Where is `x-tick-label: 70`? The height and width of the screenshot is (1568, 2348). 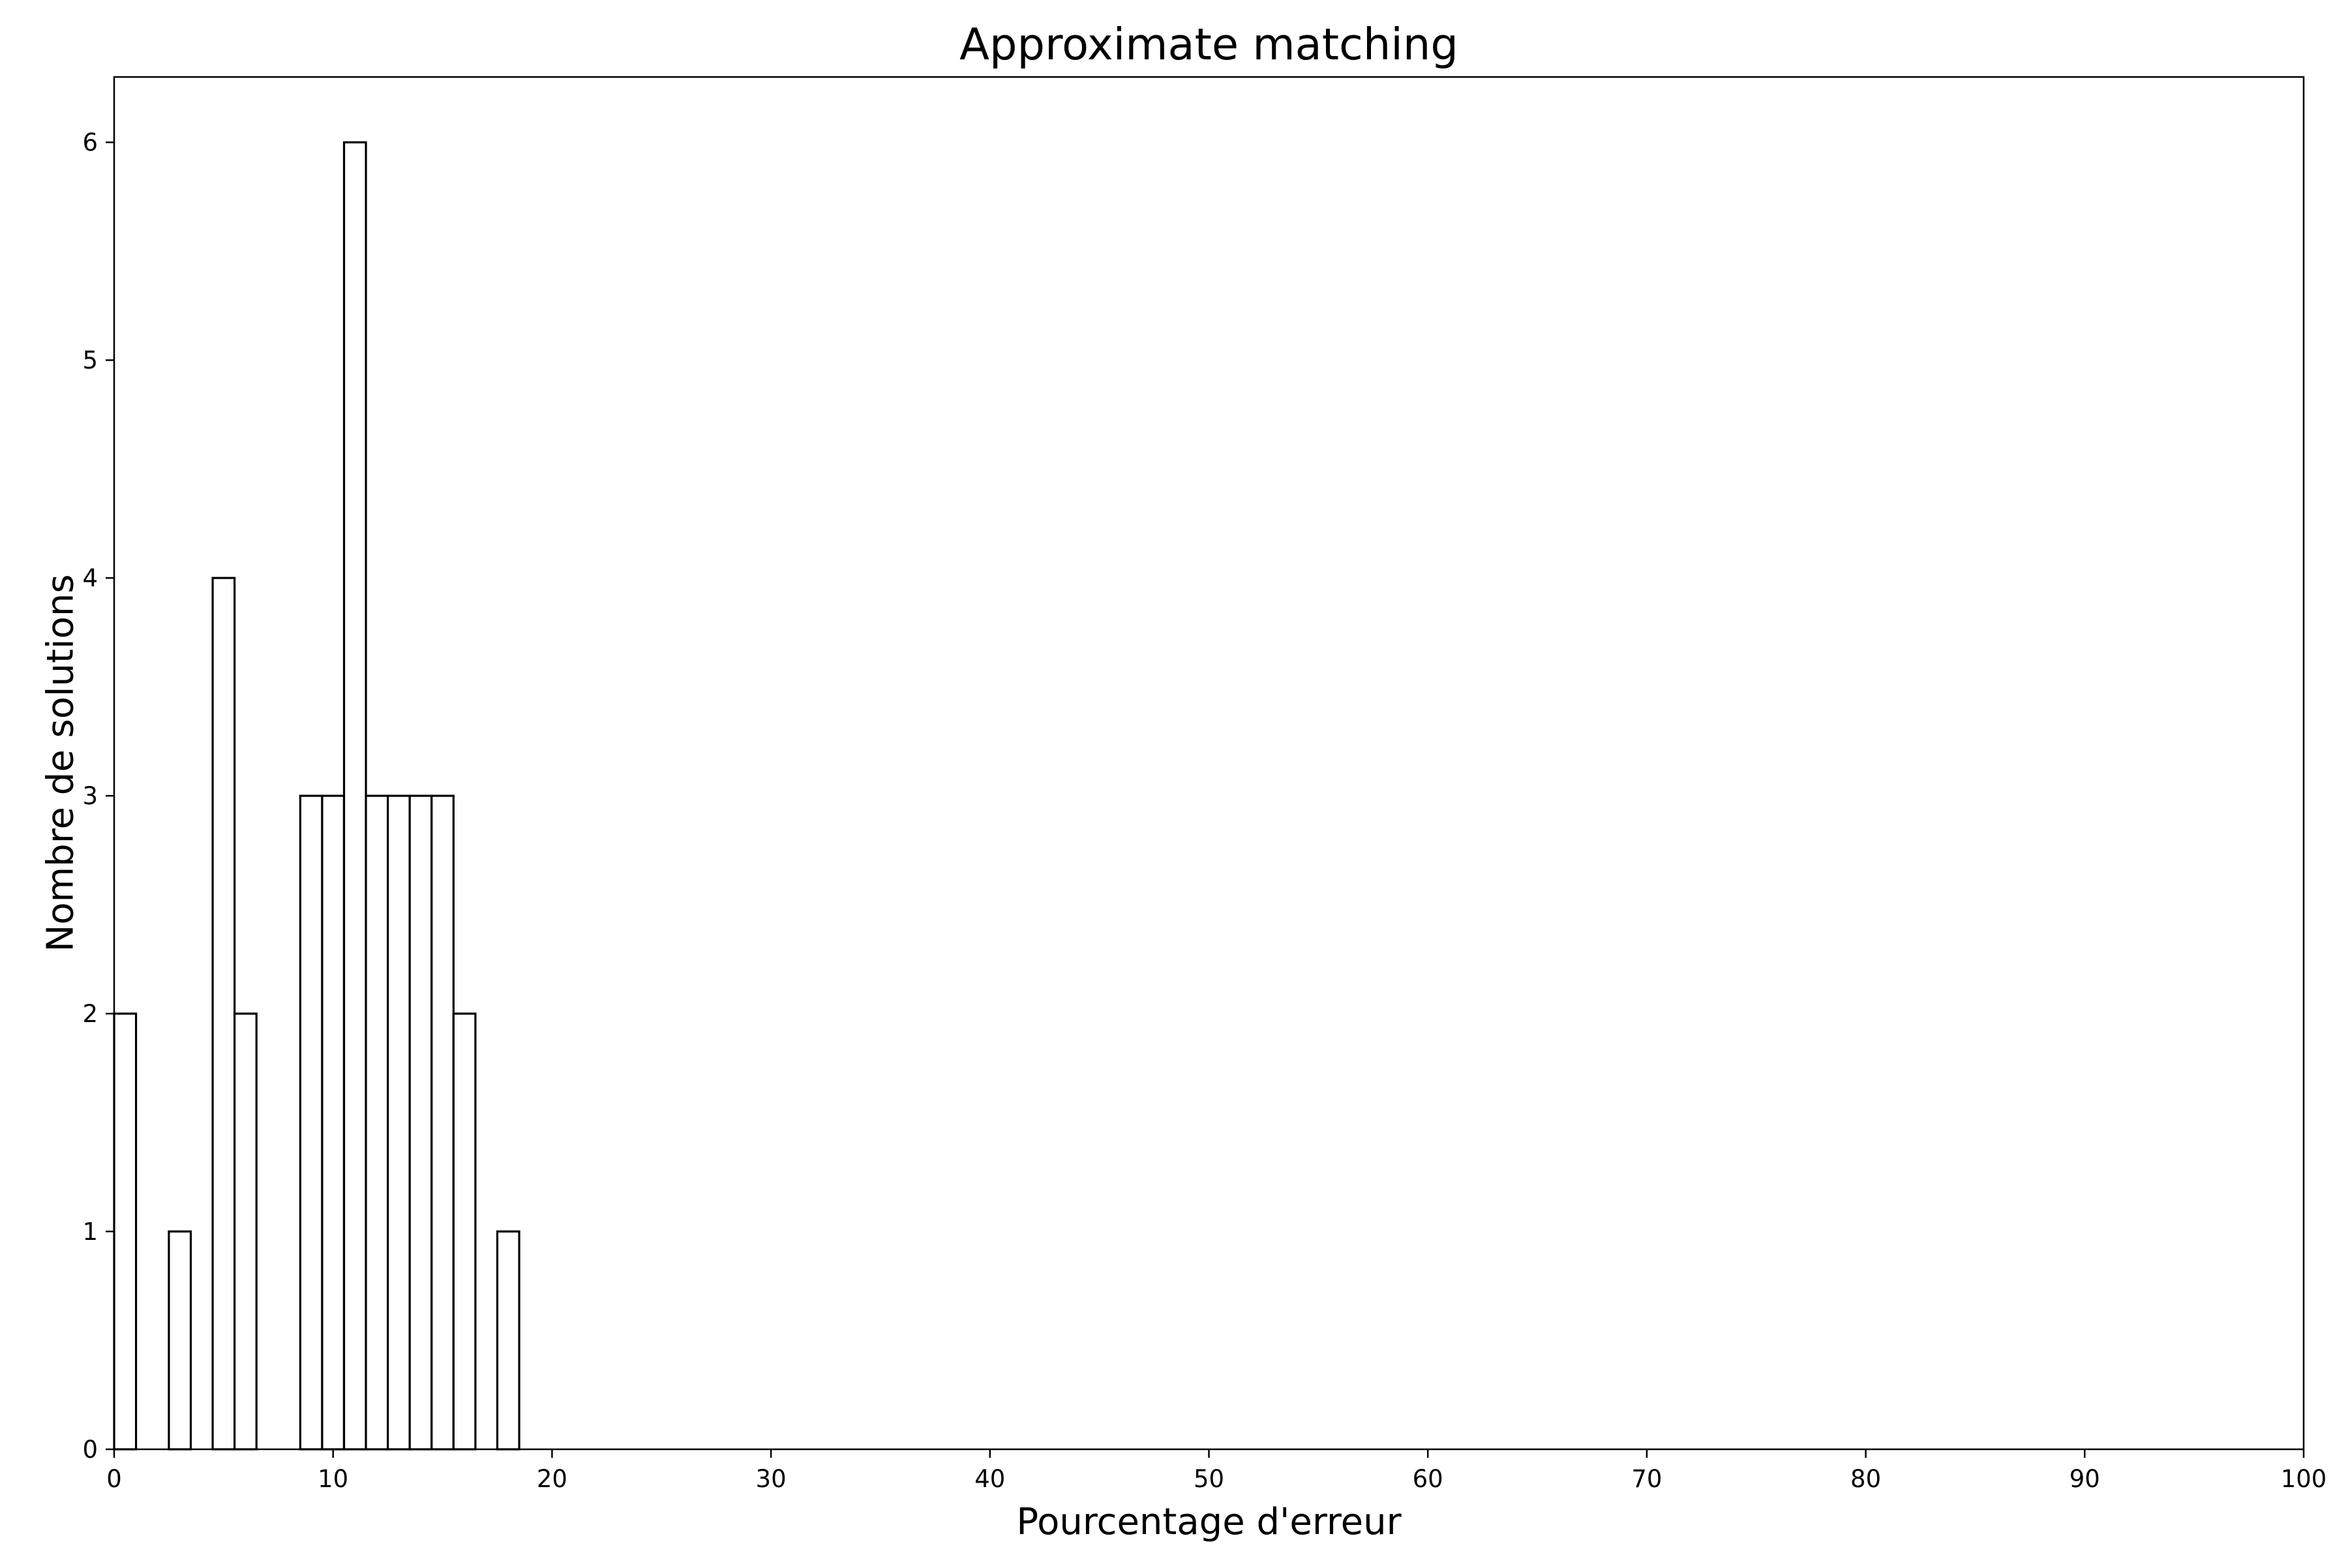 x-tick-label: 70 is located at coordinates (1647, 1479).